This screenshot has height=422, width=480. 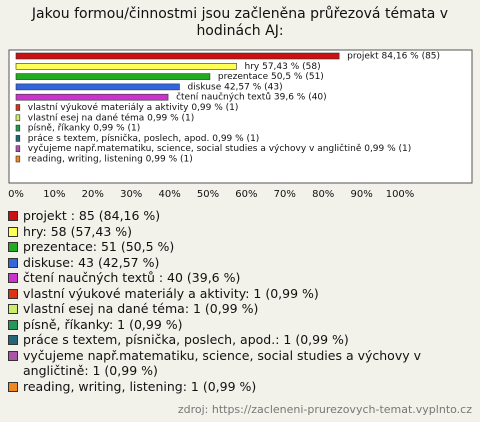 I want to click on x-tick-label: 30%, so click(x=131, y=194).